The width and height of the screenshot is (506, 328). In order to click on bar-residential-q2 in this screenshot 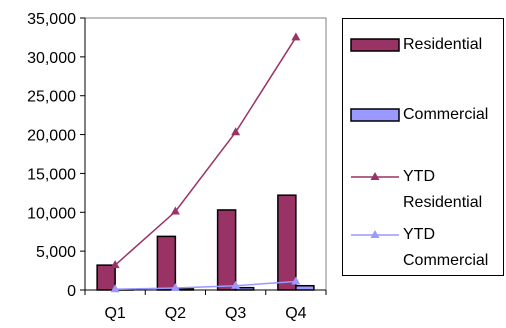, I will do `click(166, 263)`.